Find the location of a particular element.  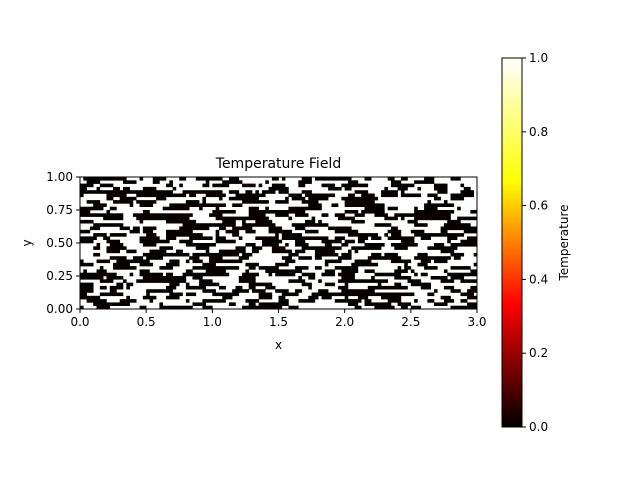

x-axis-label: x is located at coordinates (278, 345).